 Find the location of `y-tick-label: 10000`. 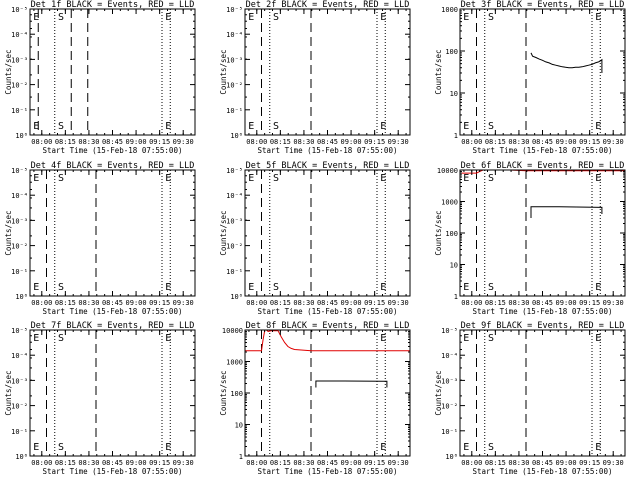

y-tick-label: 10000 is located at coordinates (447, 171).